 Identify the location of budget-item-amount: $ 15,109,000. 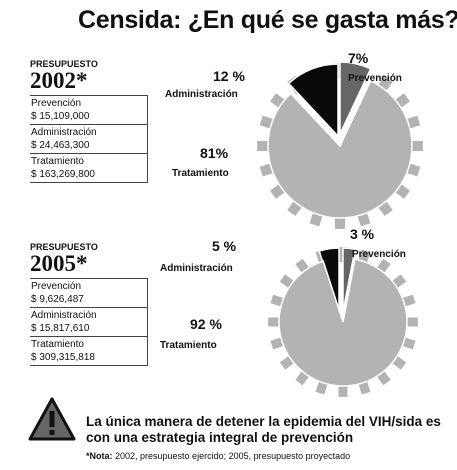
(60, 116).